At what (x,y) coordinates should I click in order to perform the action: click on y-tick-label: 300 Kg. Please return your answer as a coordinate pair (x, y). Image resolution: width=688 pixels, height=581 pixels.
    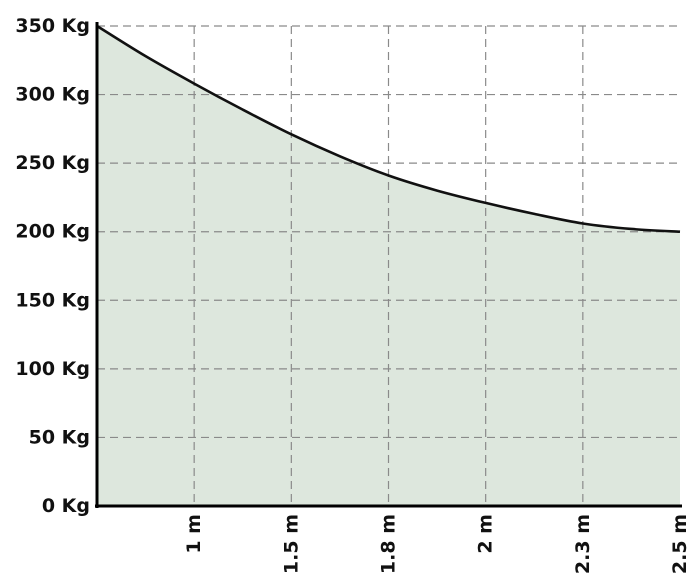
    Looking at the image, I should click on (52, 95).